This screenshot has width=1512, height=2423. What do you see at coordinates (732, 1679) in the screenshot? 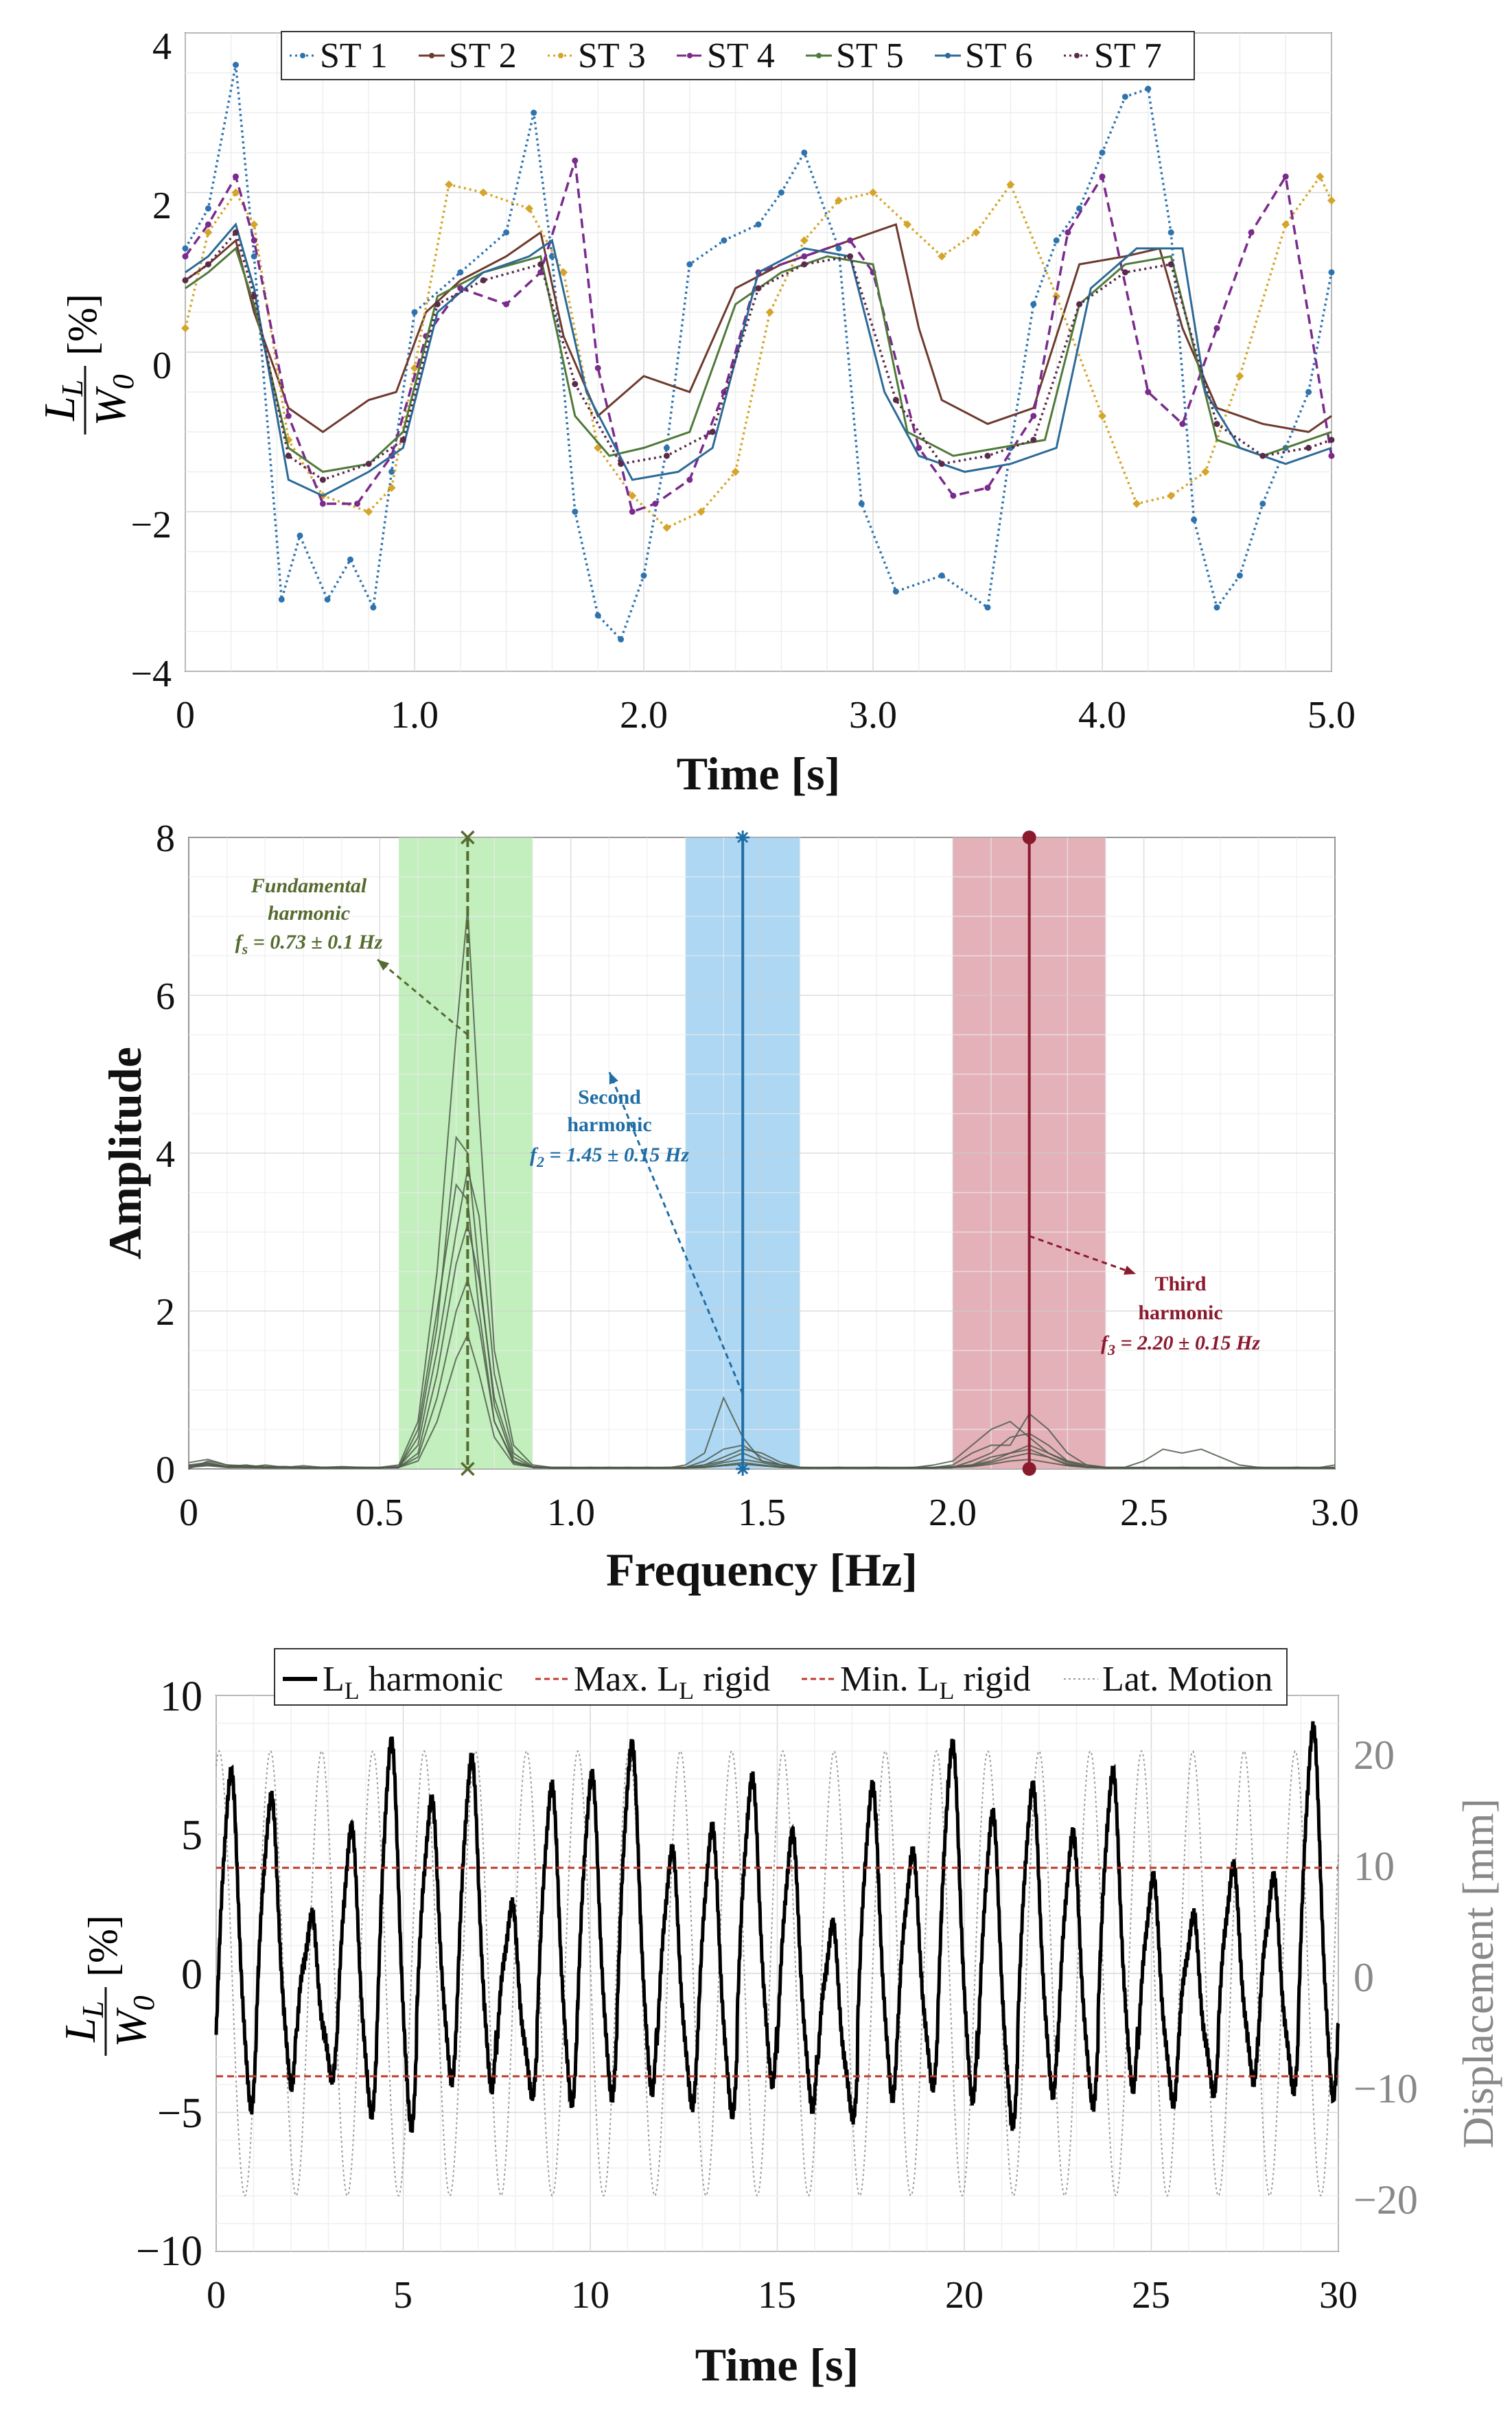
I see `legend-label-rest: rigid` at bounding box center [732, 1679].